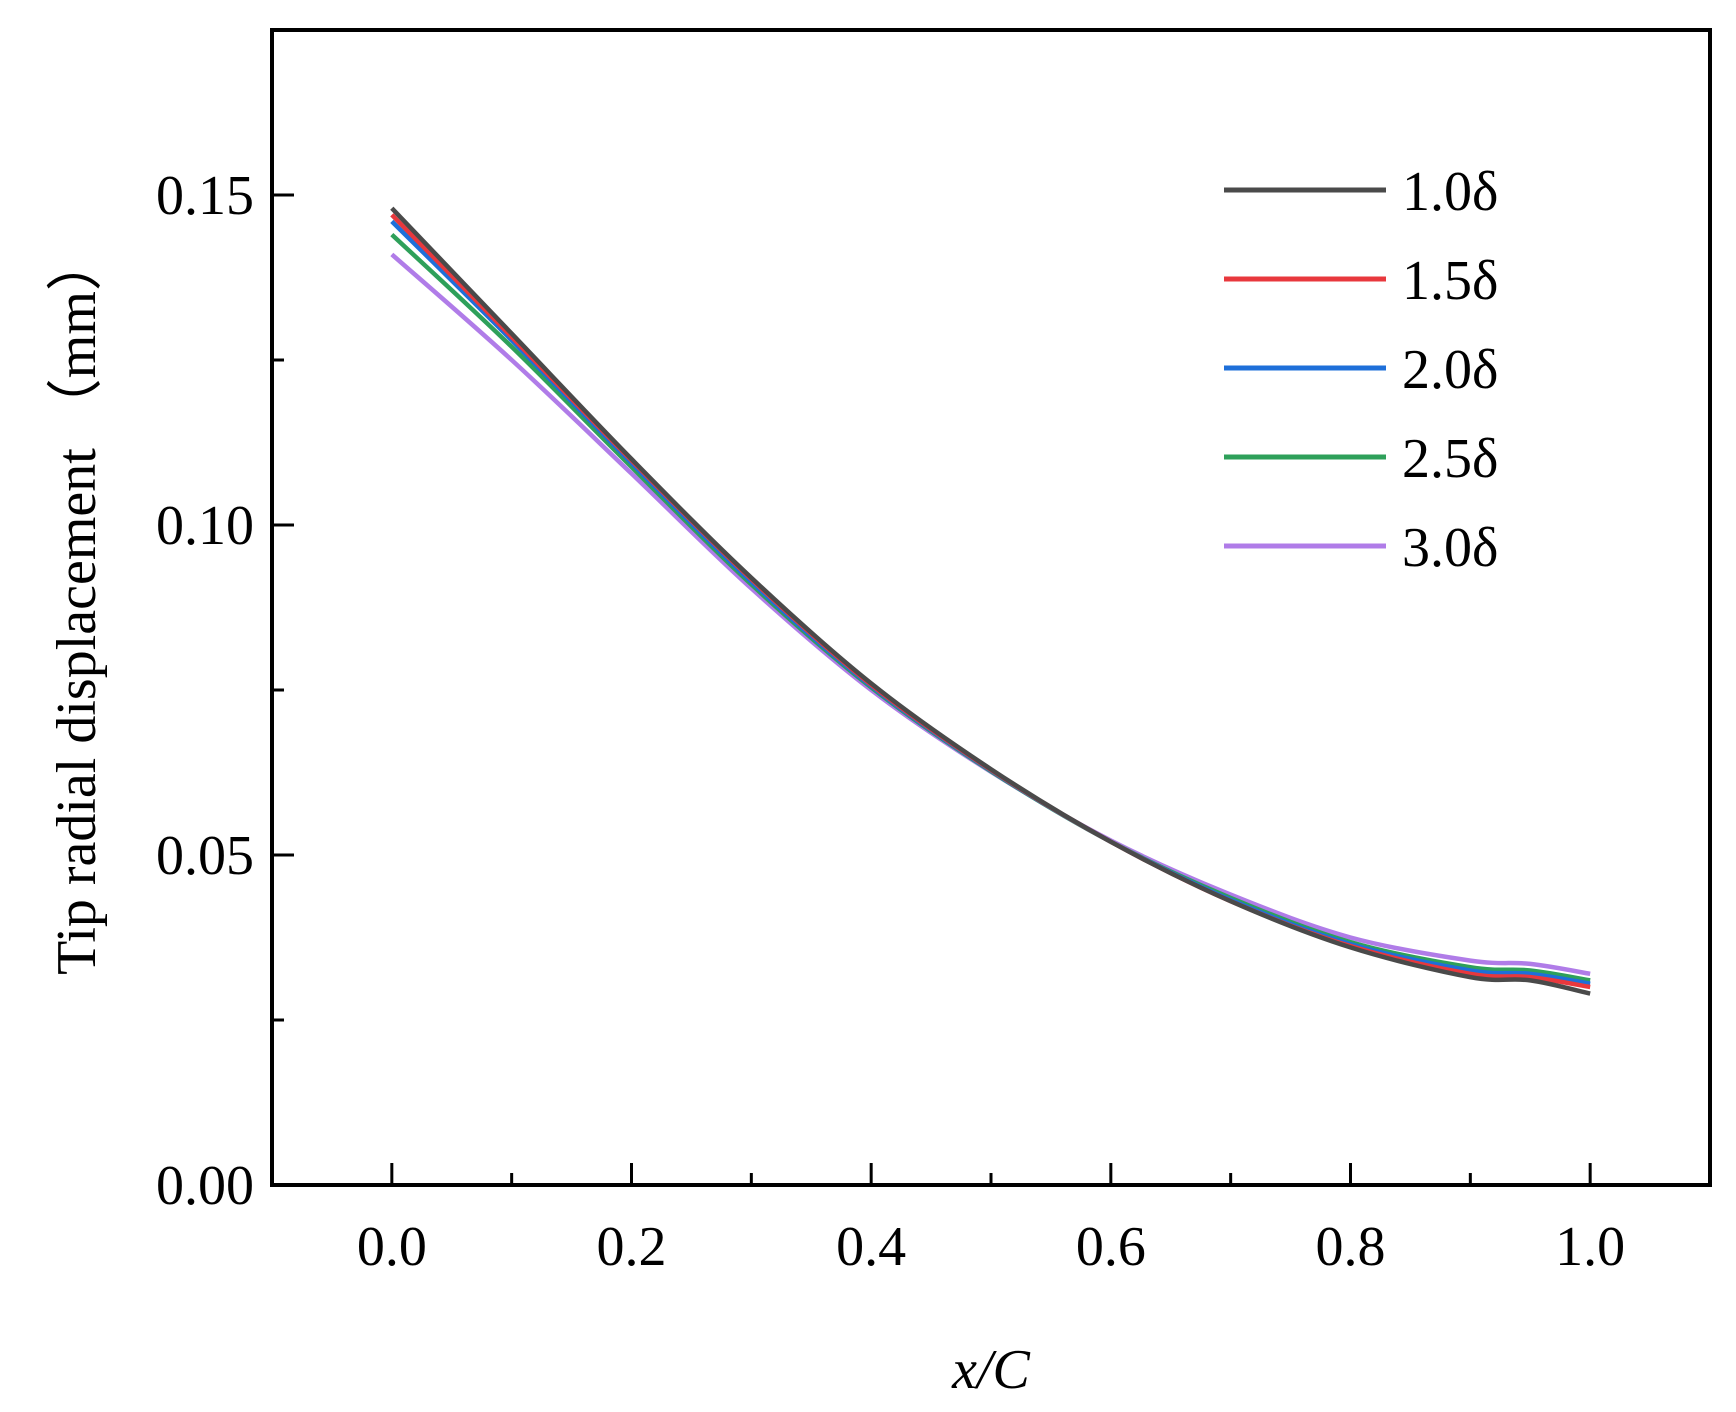 The width and height of the screenshot is (1736, 1412). Describe the element at coordinates (225, 691) in the screenshot. I see `y-axis: 0.00 0.05 0.10 0.15` at that location.